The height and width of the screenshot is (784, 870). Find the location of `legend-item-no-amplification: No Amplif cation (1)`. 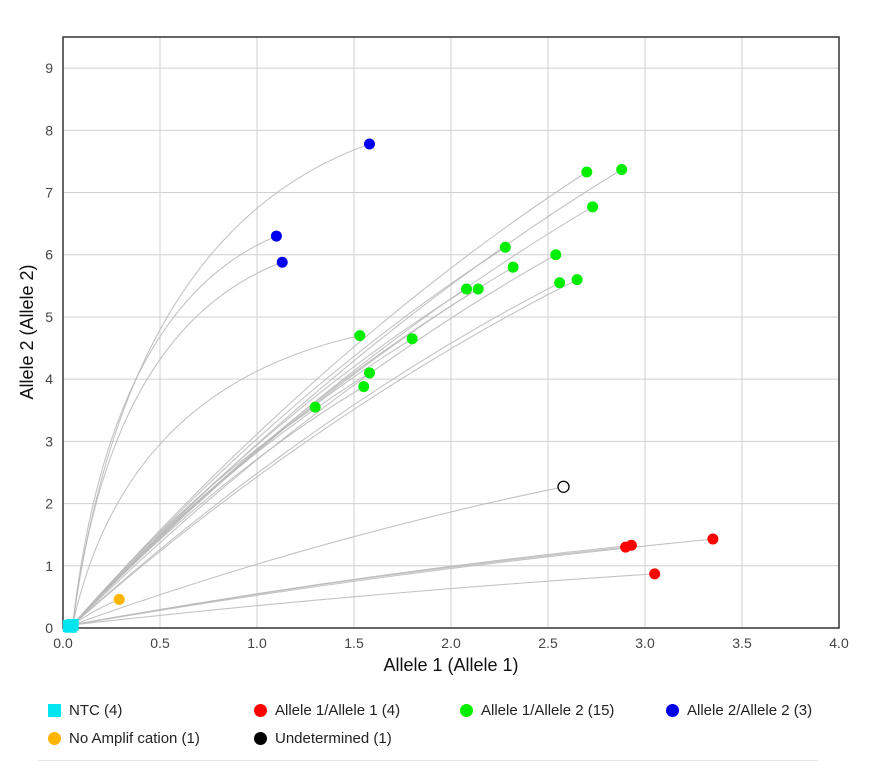

legend-item-no-amplification: No Amplif cation (1) is located at coordinates (124, 738).